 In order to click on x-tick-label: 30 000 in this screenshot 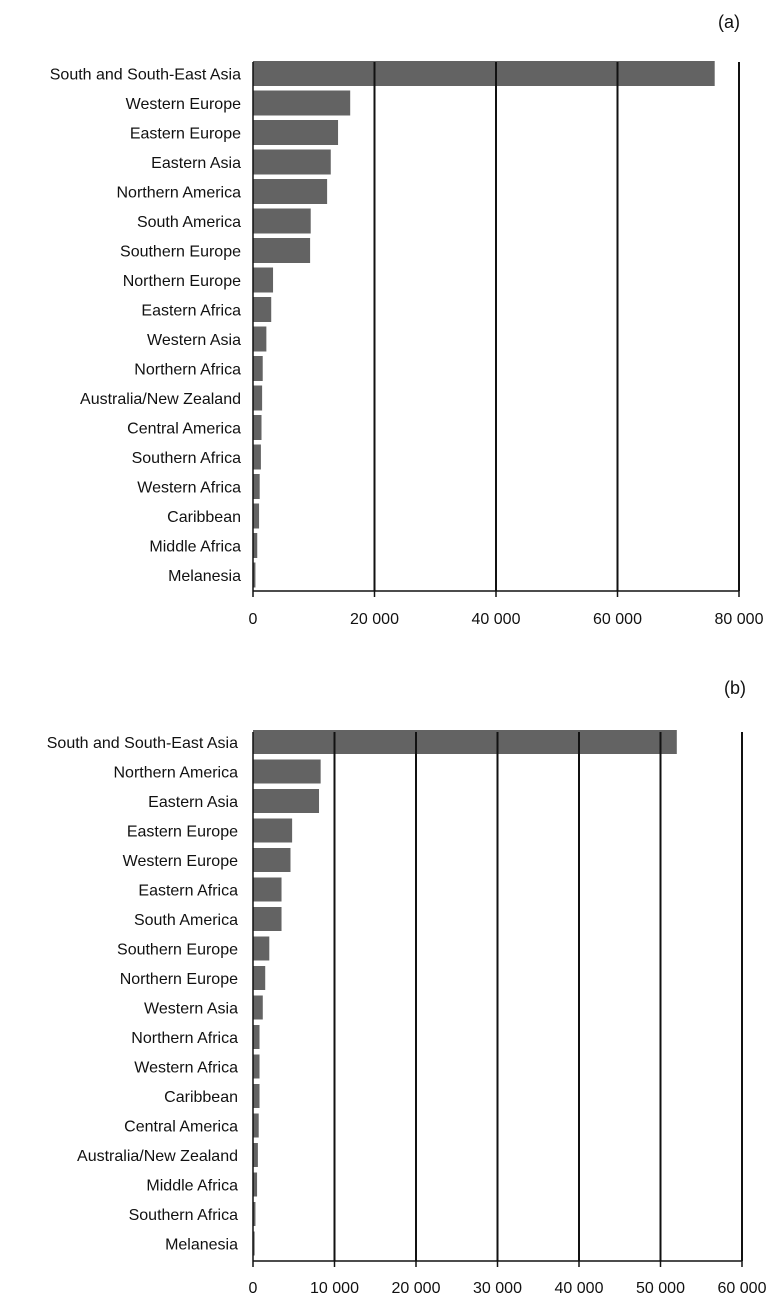, I will do `click(497, 1288)`.